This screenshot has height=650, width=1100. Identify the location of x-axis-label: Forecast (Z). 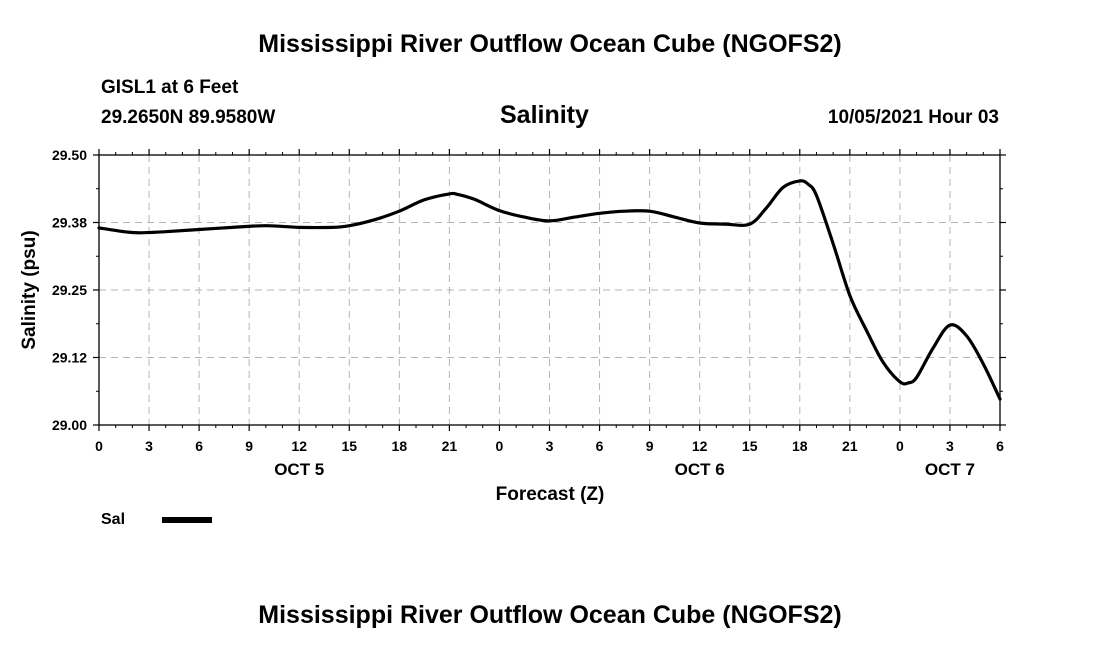
(550, 494).